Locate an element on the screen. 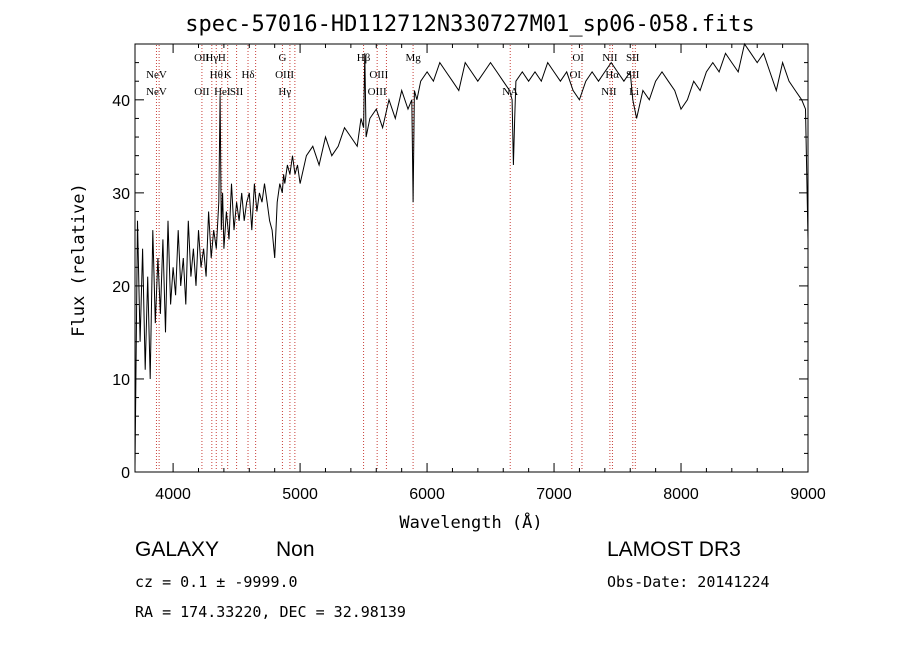  x-tick-label-3: 7000 is located at coordinates (554, 494).